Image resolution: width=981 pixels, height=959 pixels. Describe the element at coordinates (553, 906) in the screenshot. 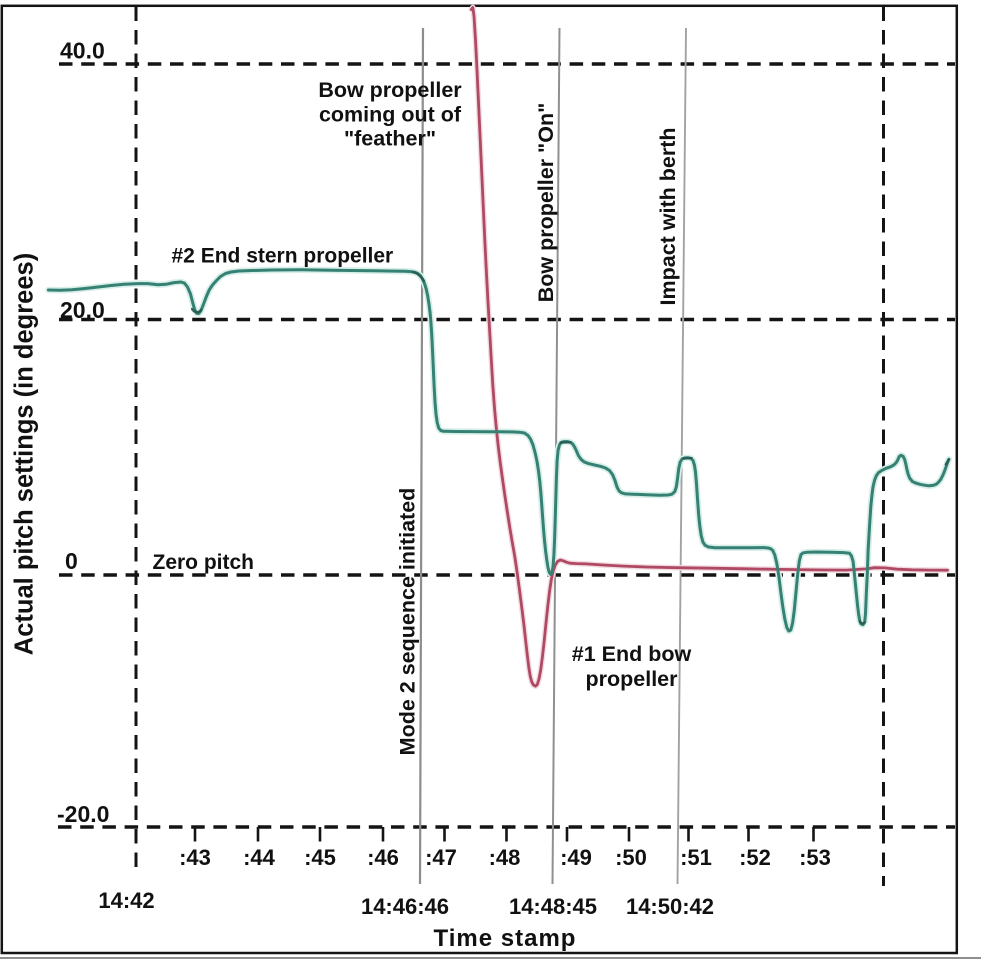

I see `svg-text: 14:48:45` at that location.